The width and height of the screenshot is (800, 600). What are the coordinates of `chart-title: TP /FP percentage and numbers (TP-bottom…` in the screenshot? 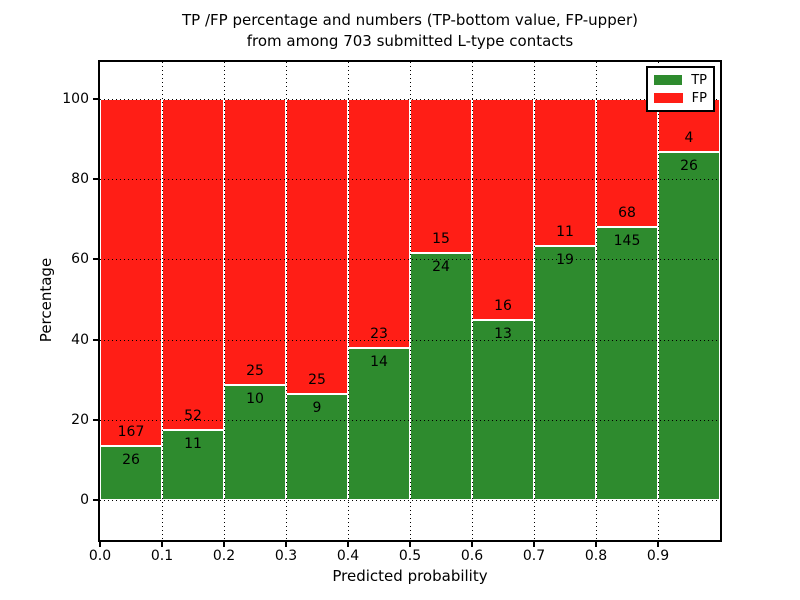 It's located at (410, 31).